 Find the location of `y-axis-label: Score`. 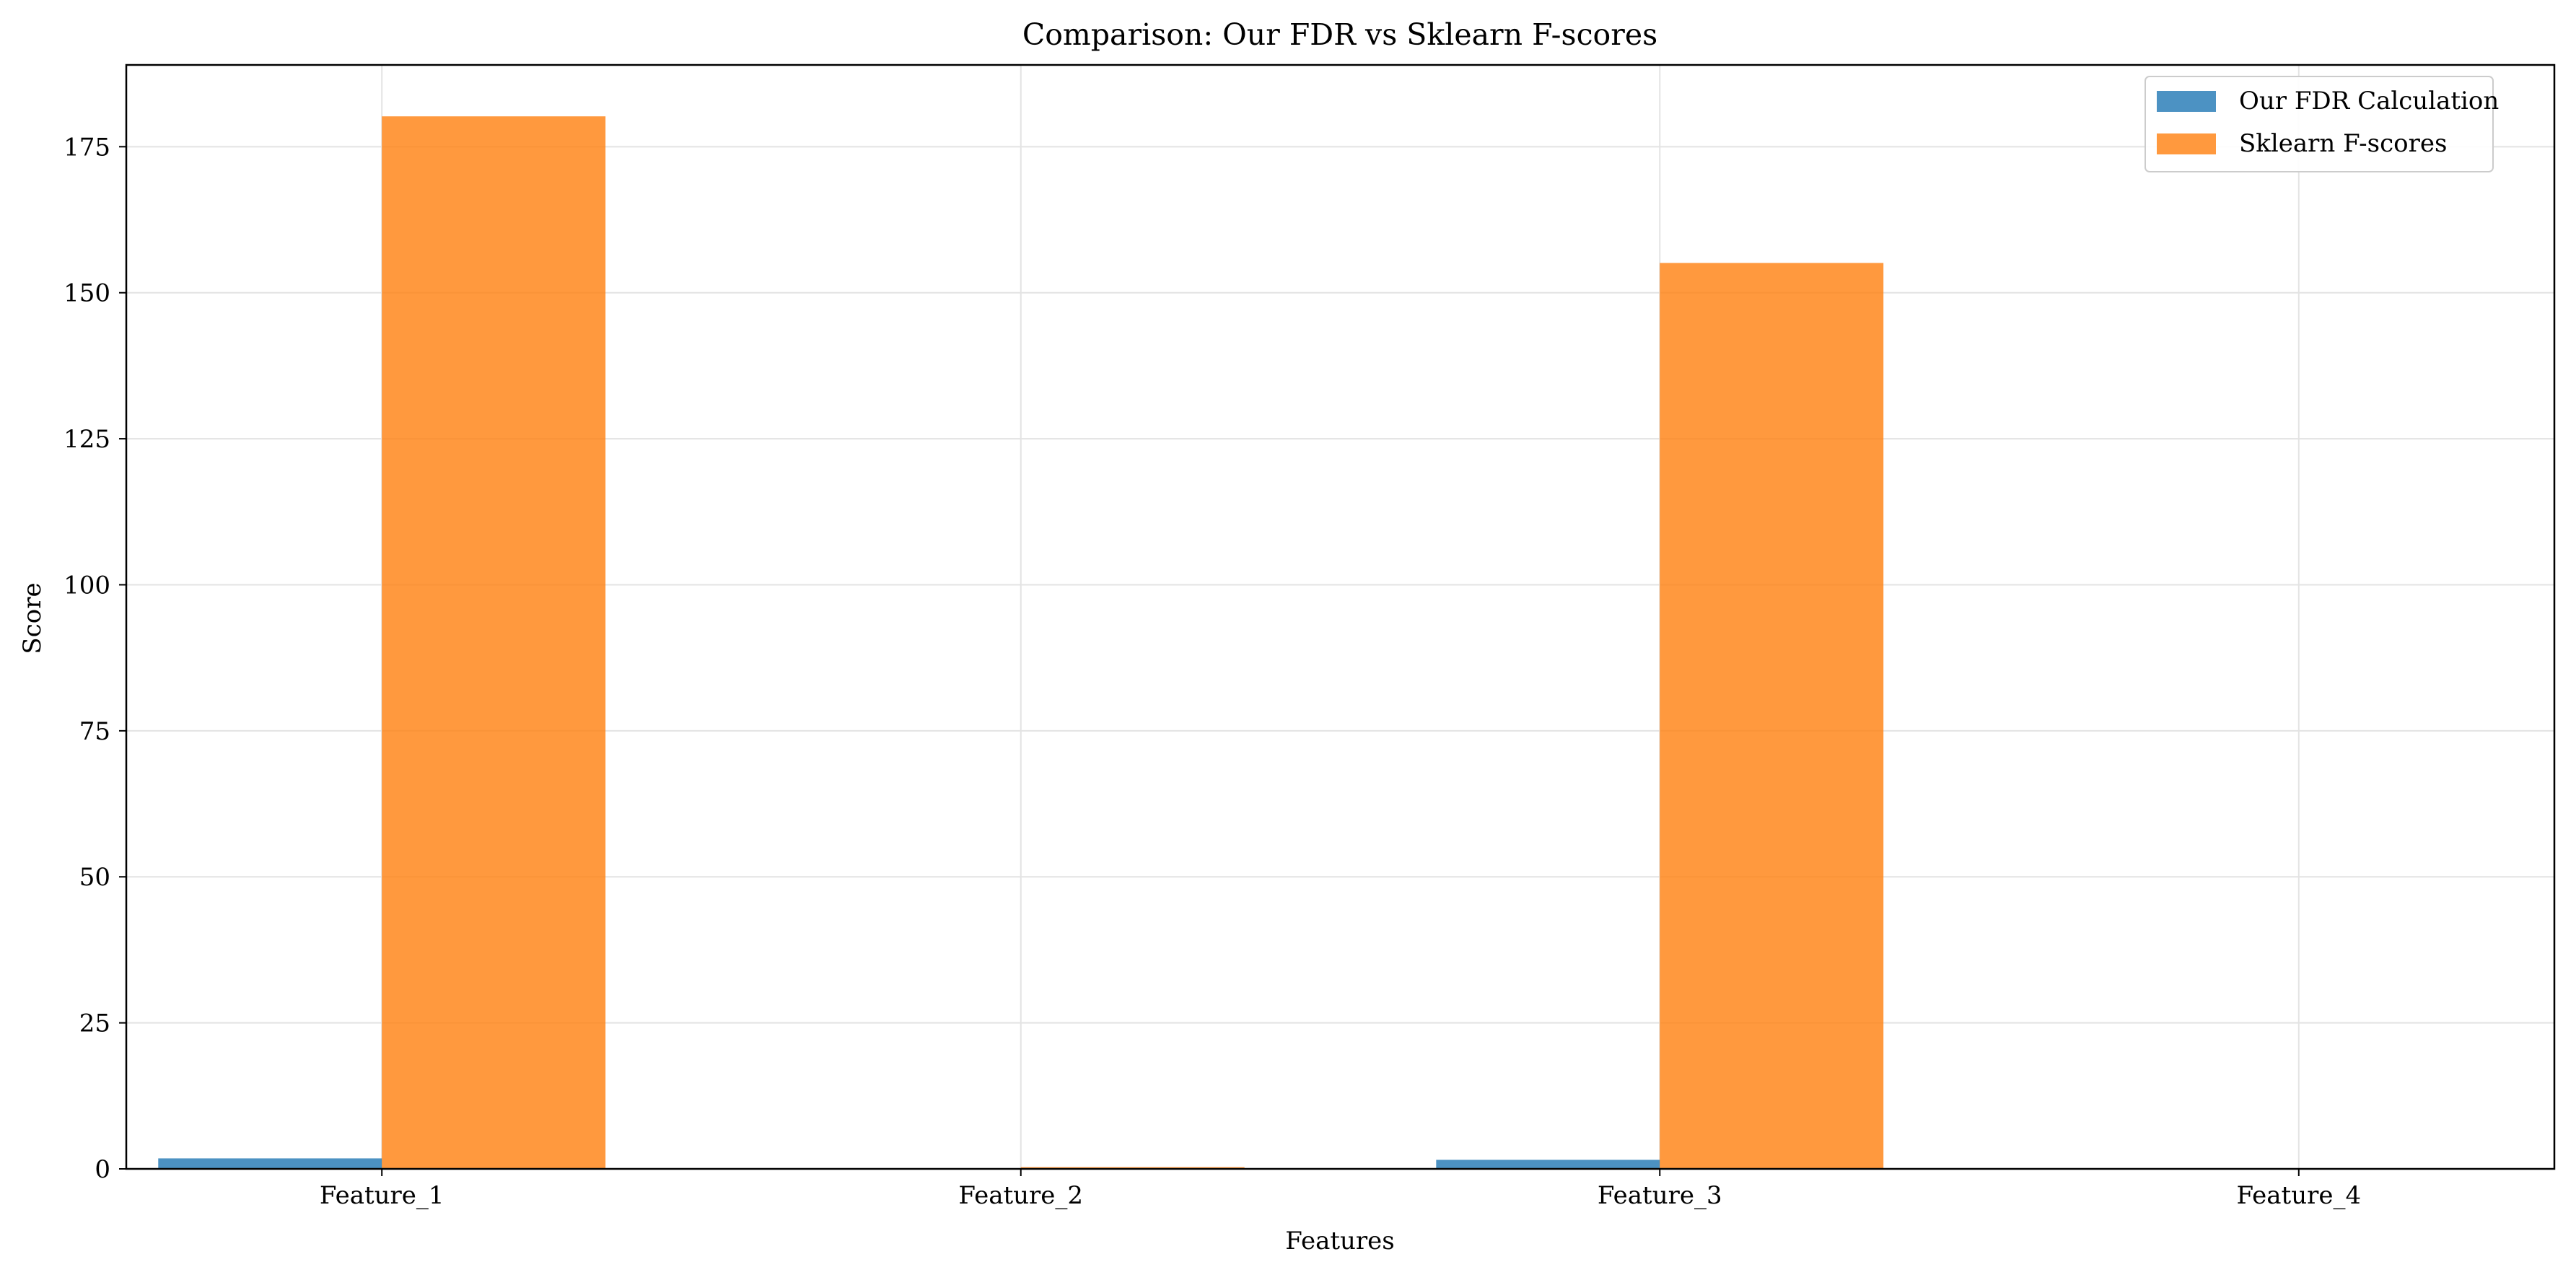

y-axis-label: Score is located at coordinates (32, 618).